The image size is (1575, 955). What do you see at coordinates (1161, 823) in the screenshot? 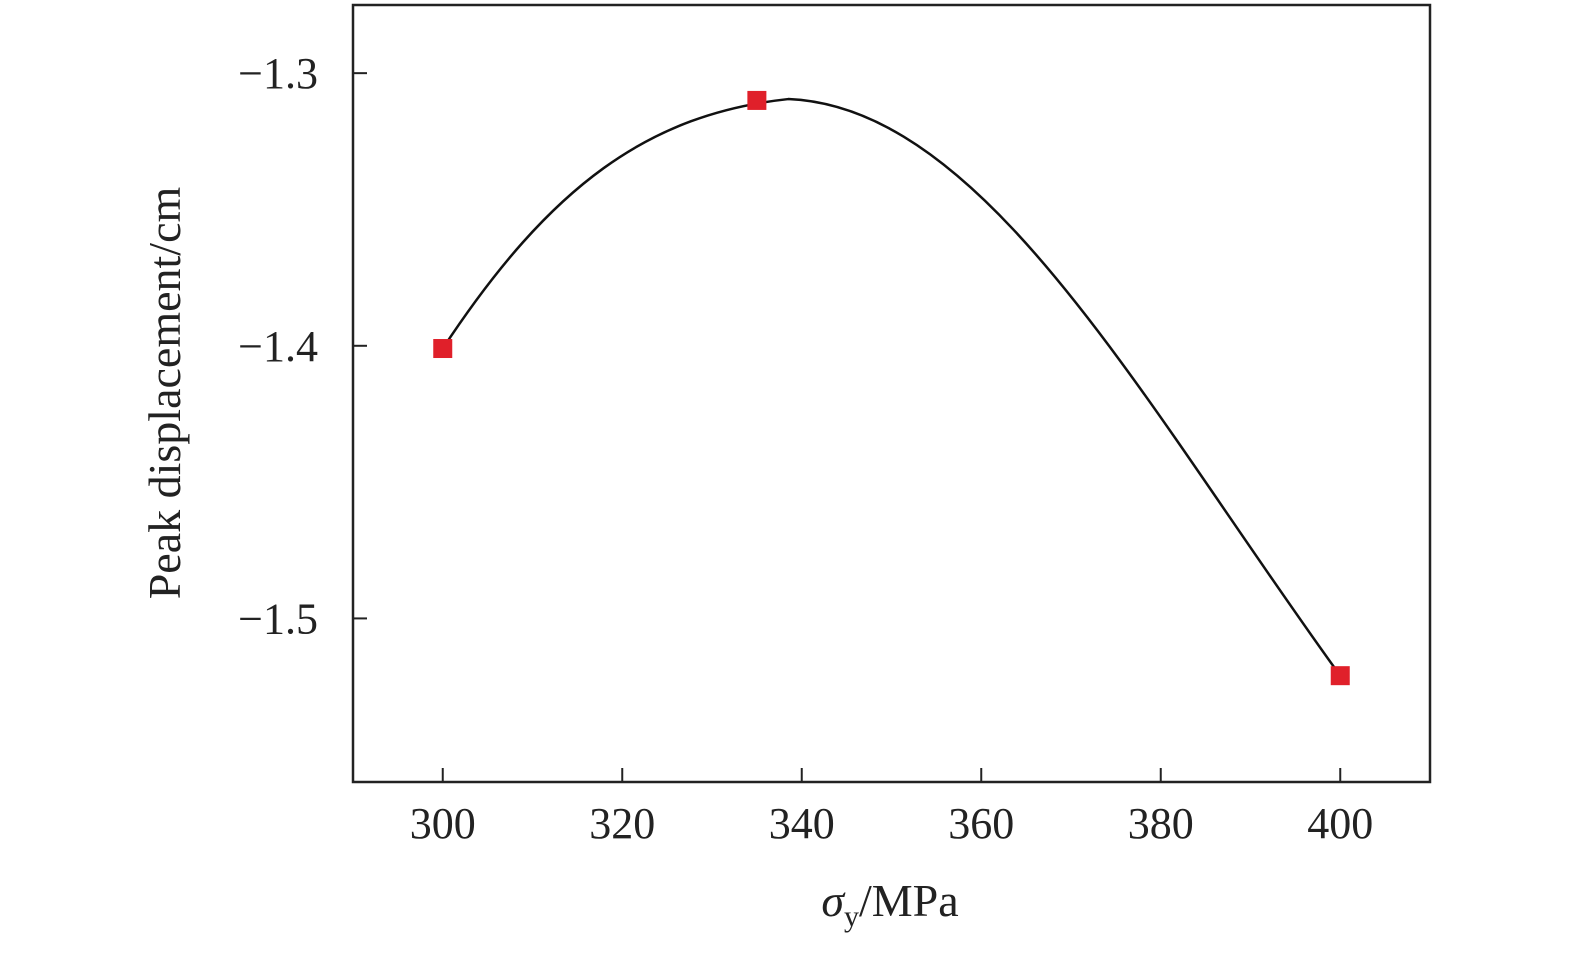
I see `x-tick-label: 380` at bounding box center [1161, 823].